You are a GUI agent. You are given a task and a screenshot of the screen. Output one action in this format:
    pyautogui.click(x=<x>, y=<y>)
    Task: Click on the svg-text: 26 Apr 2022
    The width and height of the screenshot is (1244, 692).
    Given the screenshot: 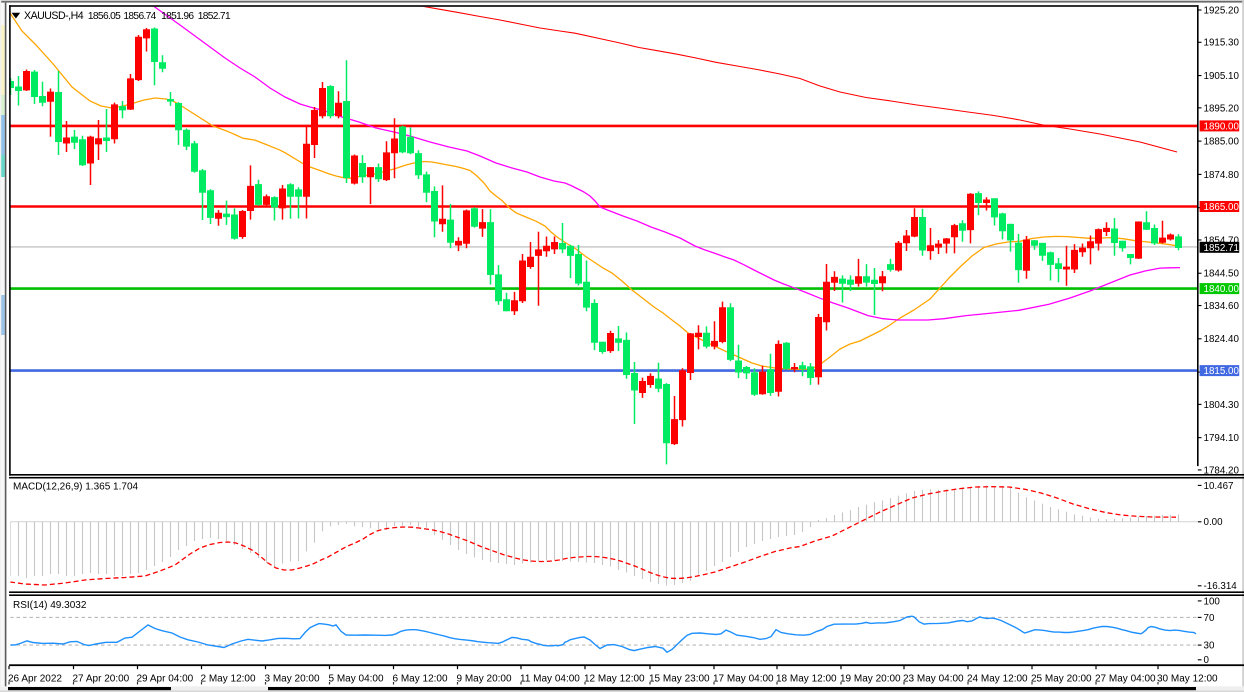 What is the action you would take?
    pyautogui.click(x=35, y=679)
    